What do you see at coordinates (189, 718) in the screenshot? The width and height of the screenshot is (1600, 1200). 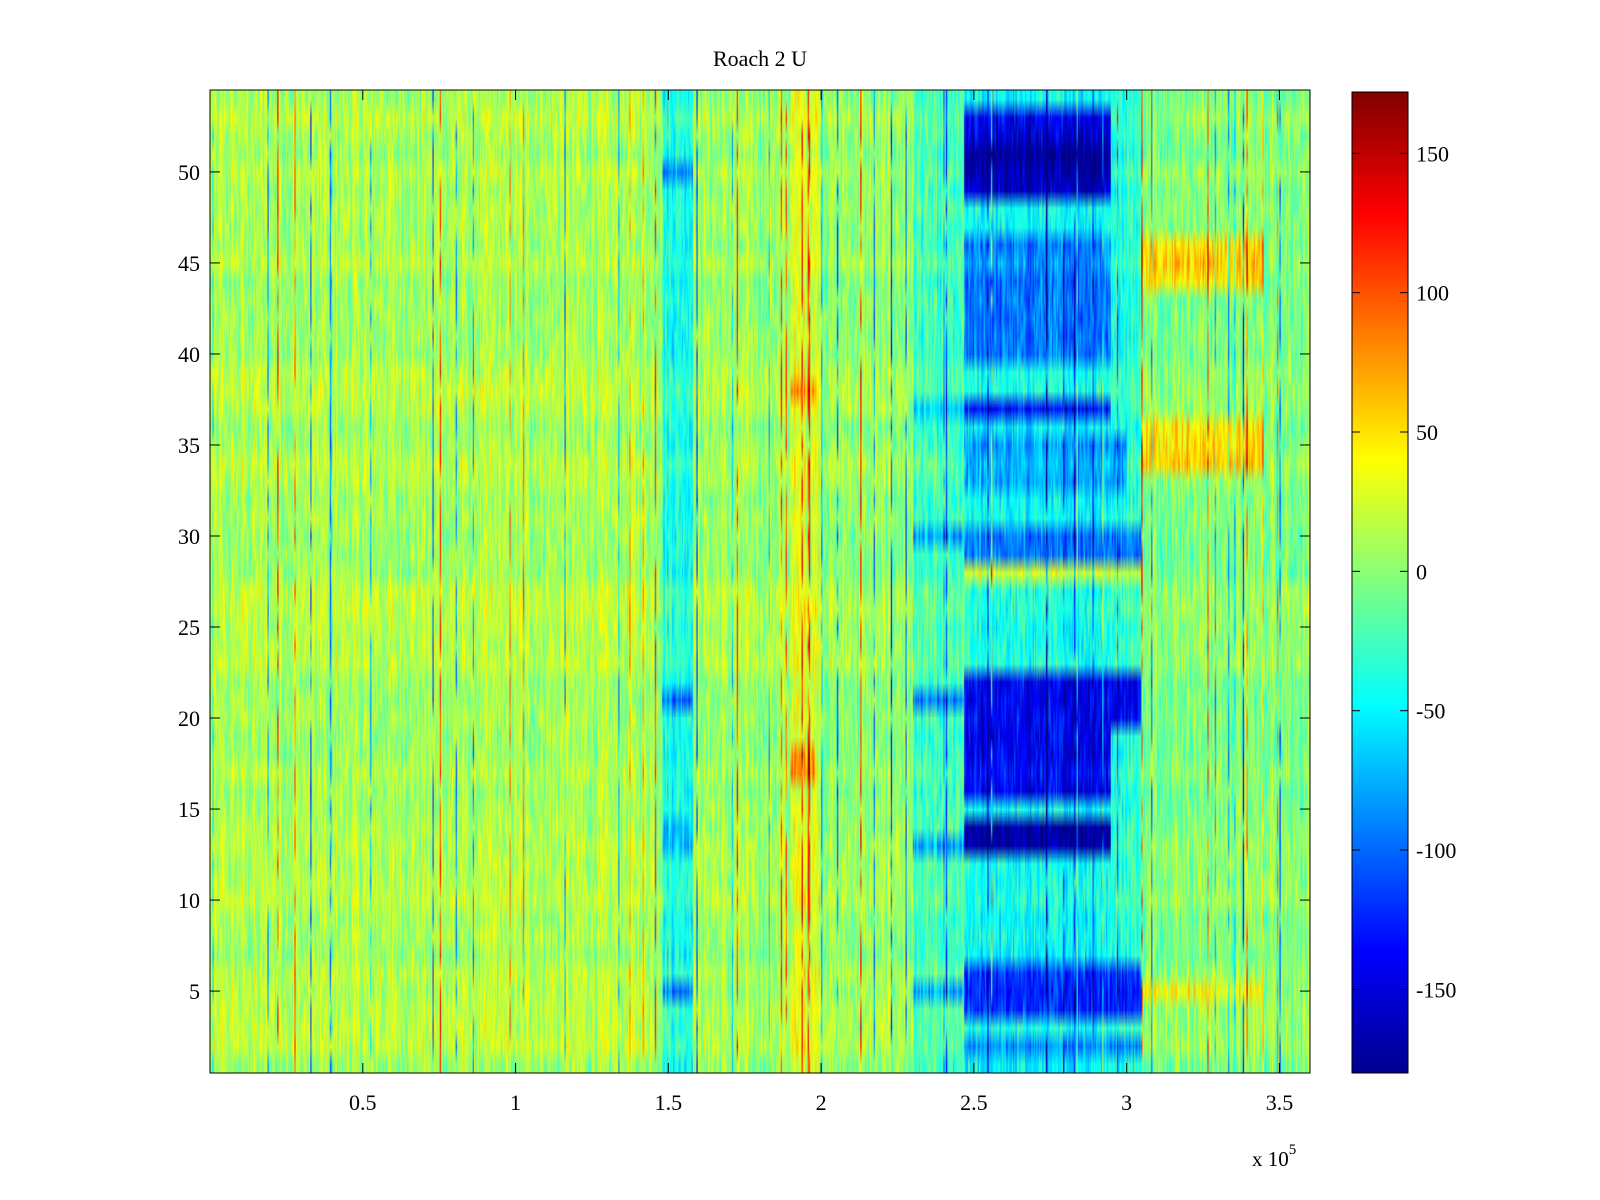 I see `y-tick-label: 20` at bounding box center [189, 718].